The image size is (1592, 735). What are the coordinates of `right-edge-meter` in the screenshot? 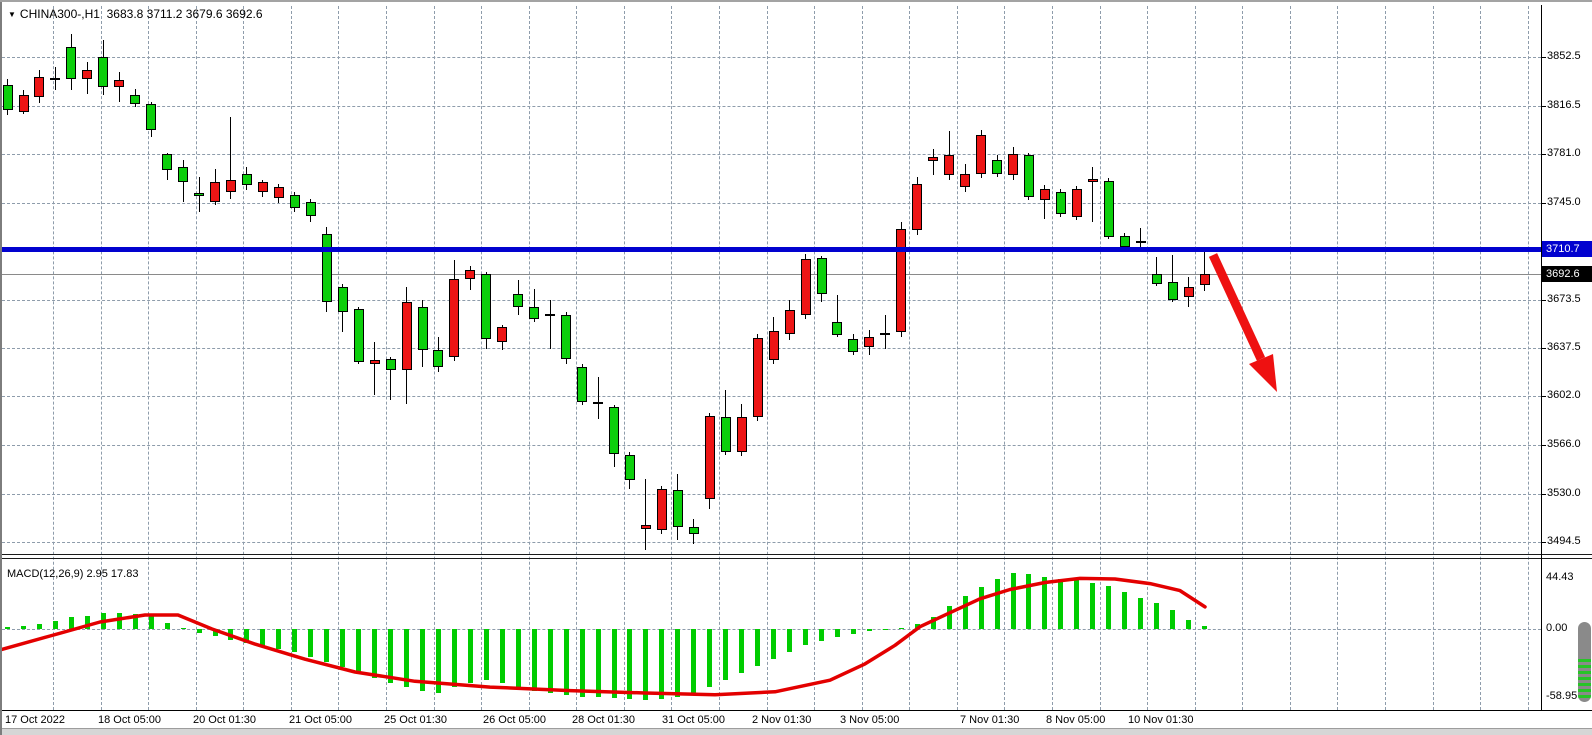 It's located at (1584, 662).